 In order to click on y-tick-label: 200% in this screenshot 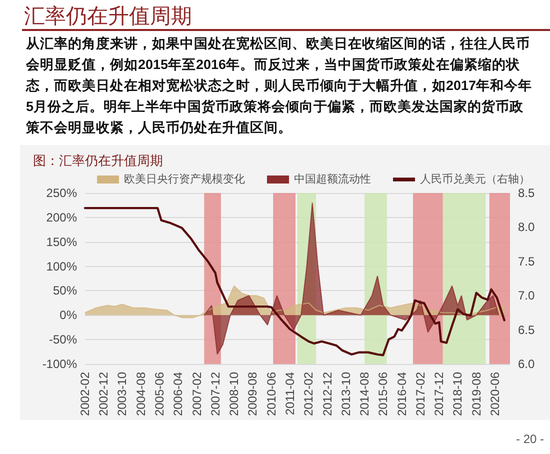, I will do `click(62, 217)`.